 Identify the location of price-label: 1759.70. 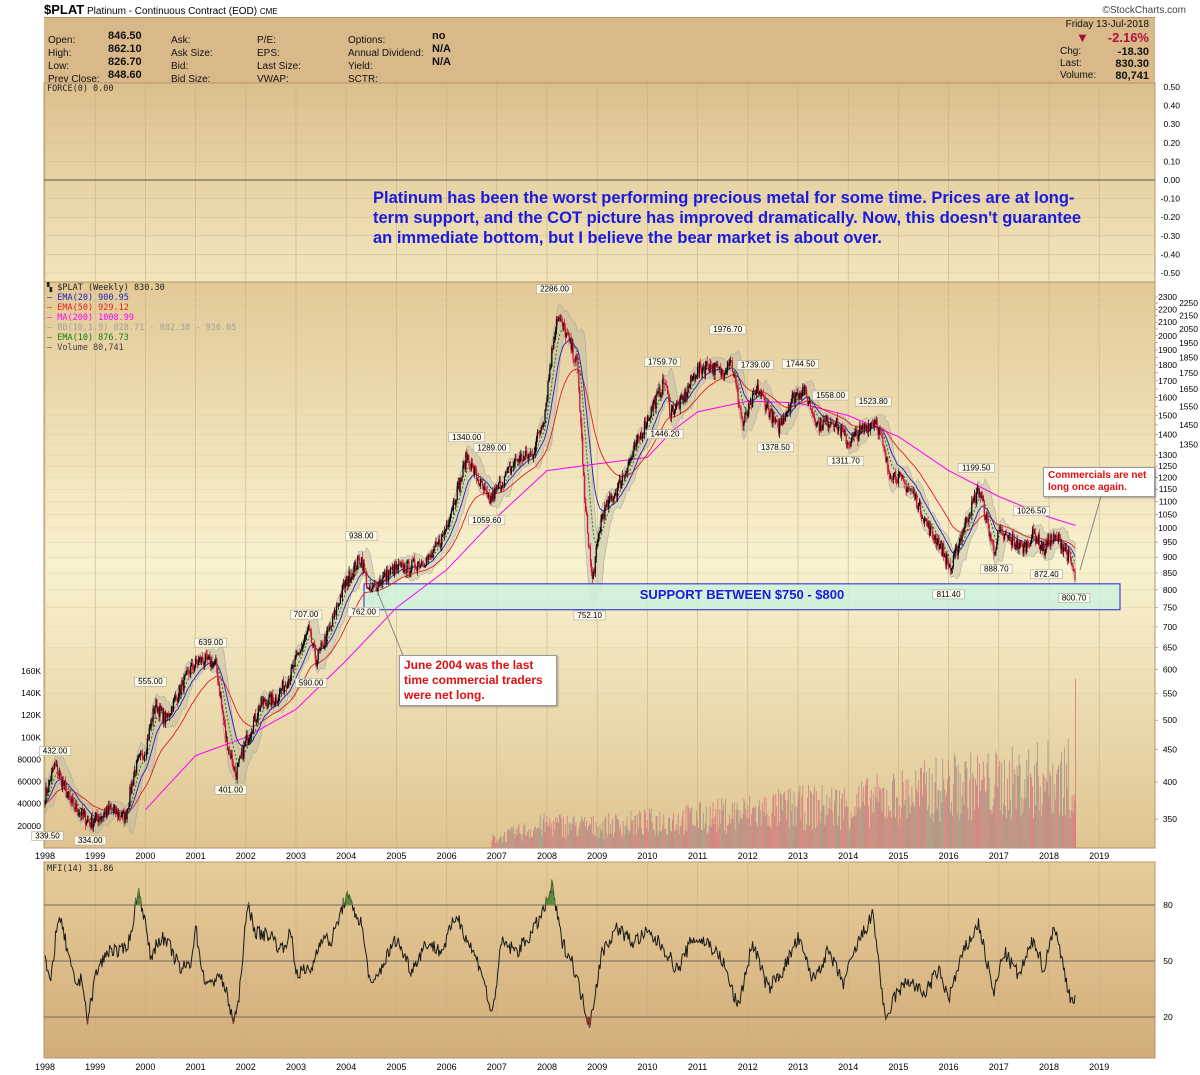
(662, 361).